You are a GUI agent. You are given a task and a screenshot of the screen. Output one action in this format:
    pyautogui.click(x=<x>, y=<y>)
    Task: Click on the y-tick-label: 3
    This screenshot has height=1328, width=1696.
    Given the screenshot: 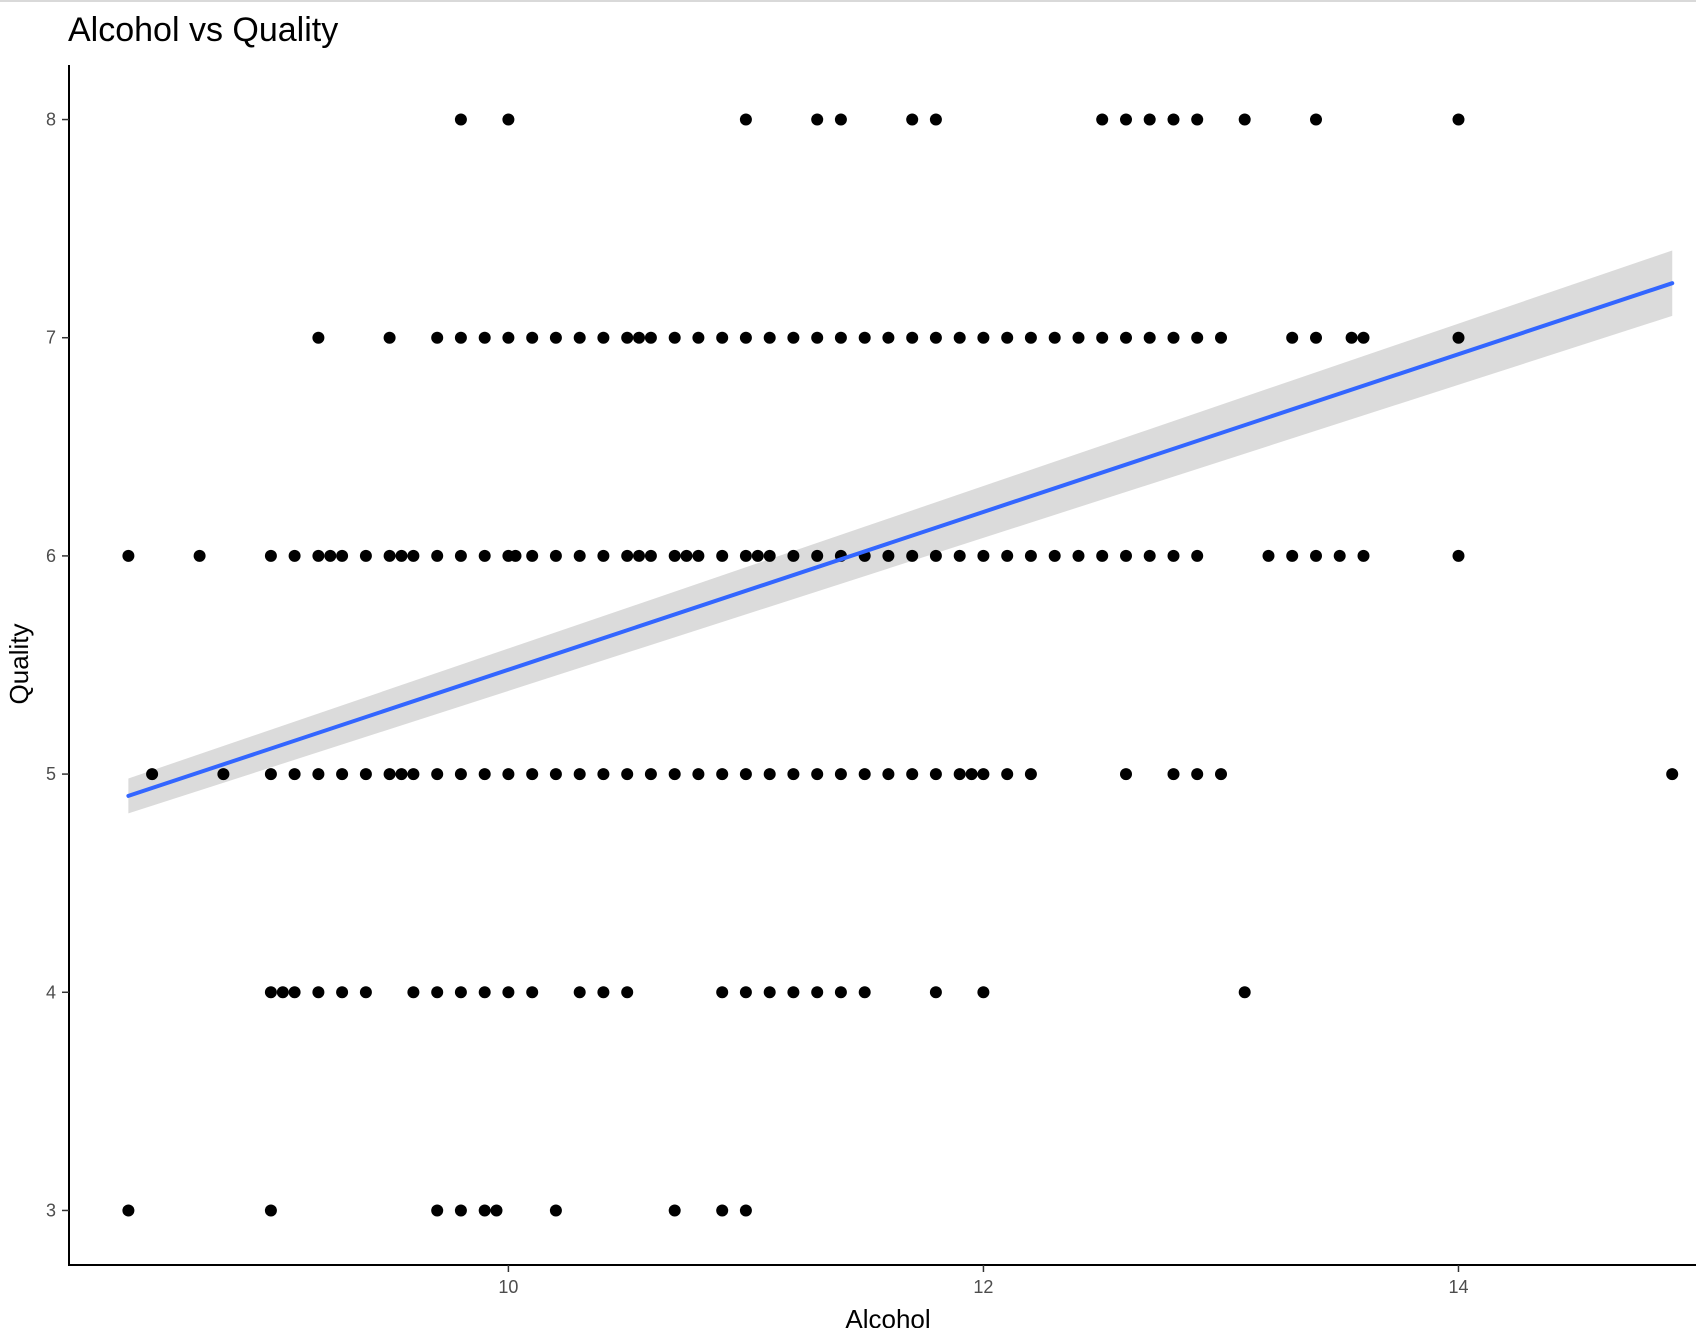 What is the action you would take?
    pyautogui.click(x=51, y=1210)
    